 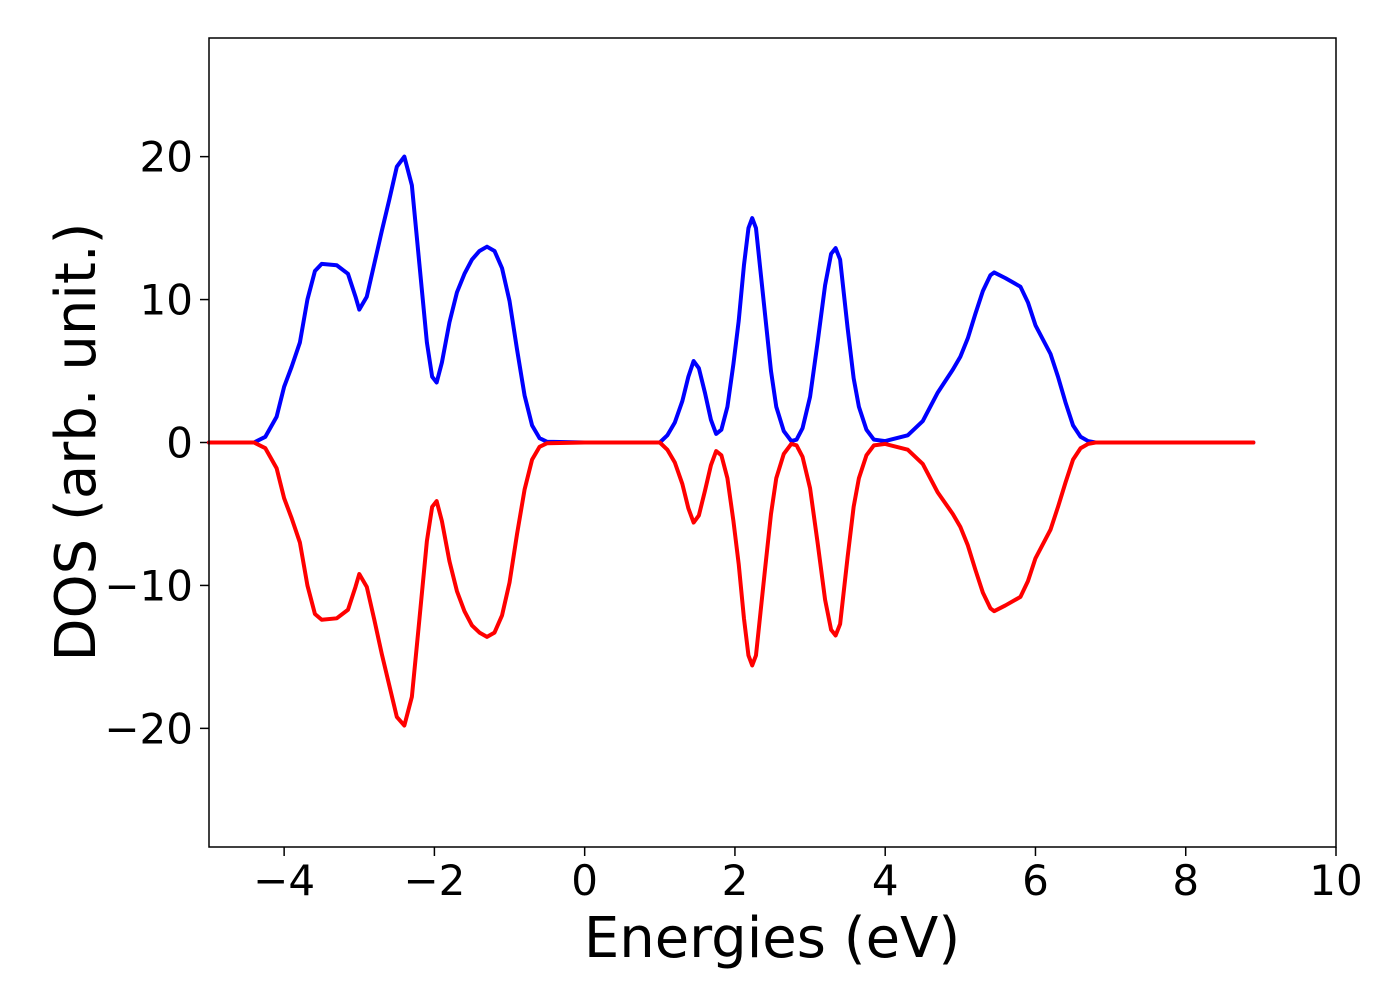 What do you see at coordinates (885, 880) in the screenshot?
I see `x-tick-label: 4` at bounding box center [885, 880].